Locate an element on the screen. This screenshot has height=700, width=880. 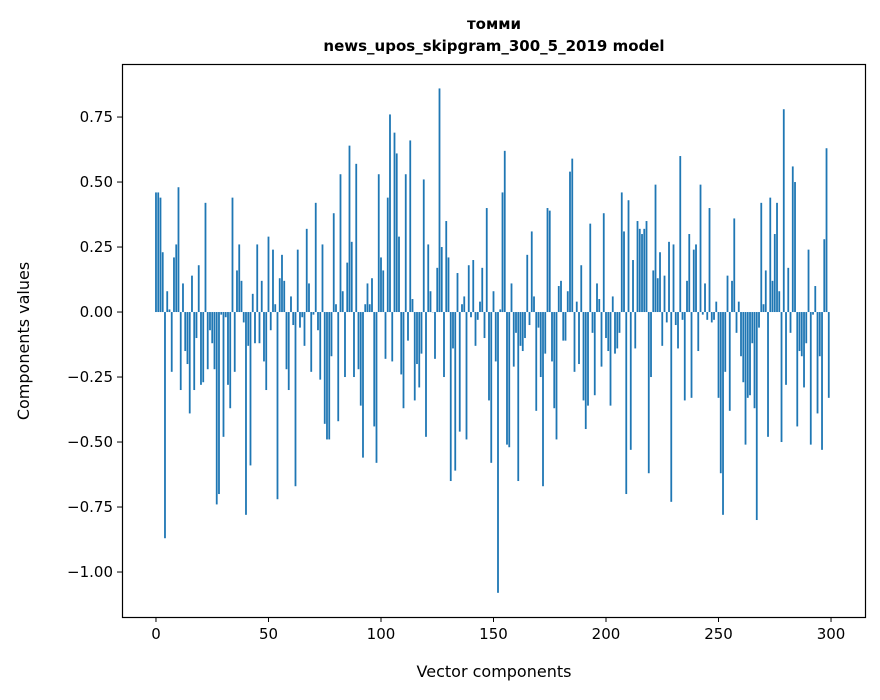
x-tick-label: 100 is located at coordinates (381, 634).